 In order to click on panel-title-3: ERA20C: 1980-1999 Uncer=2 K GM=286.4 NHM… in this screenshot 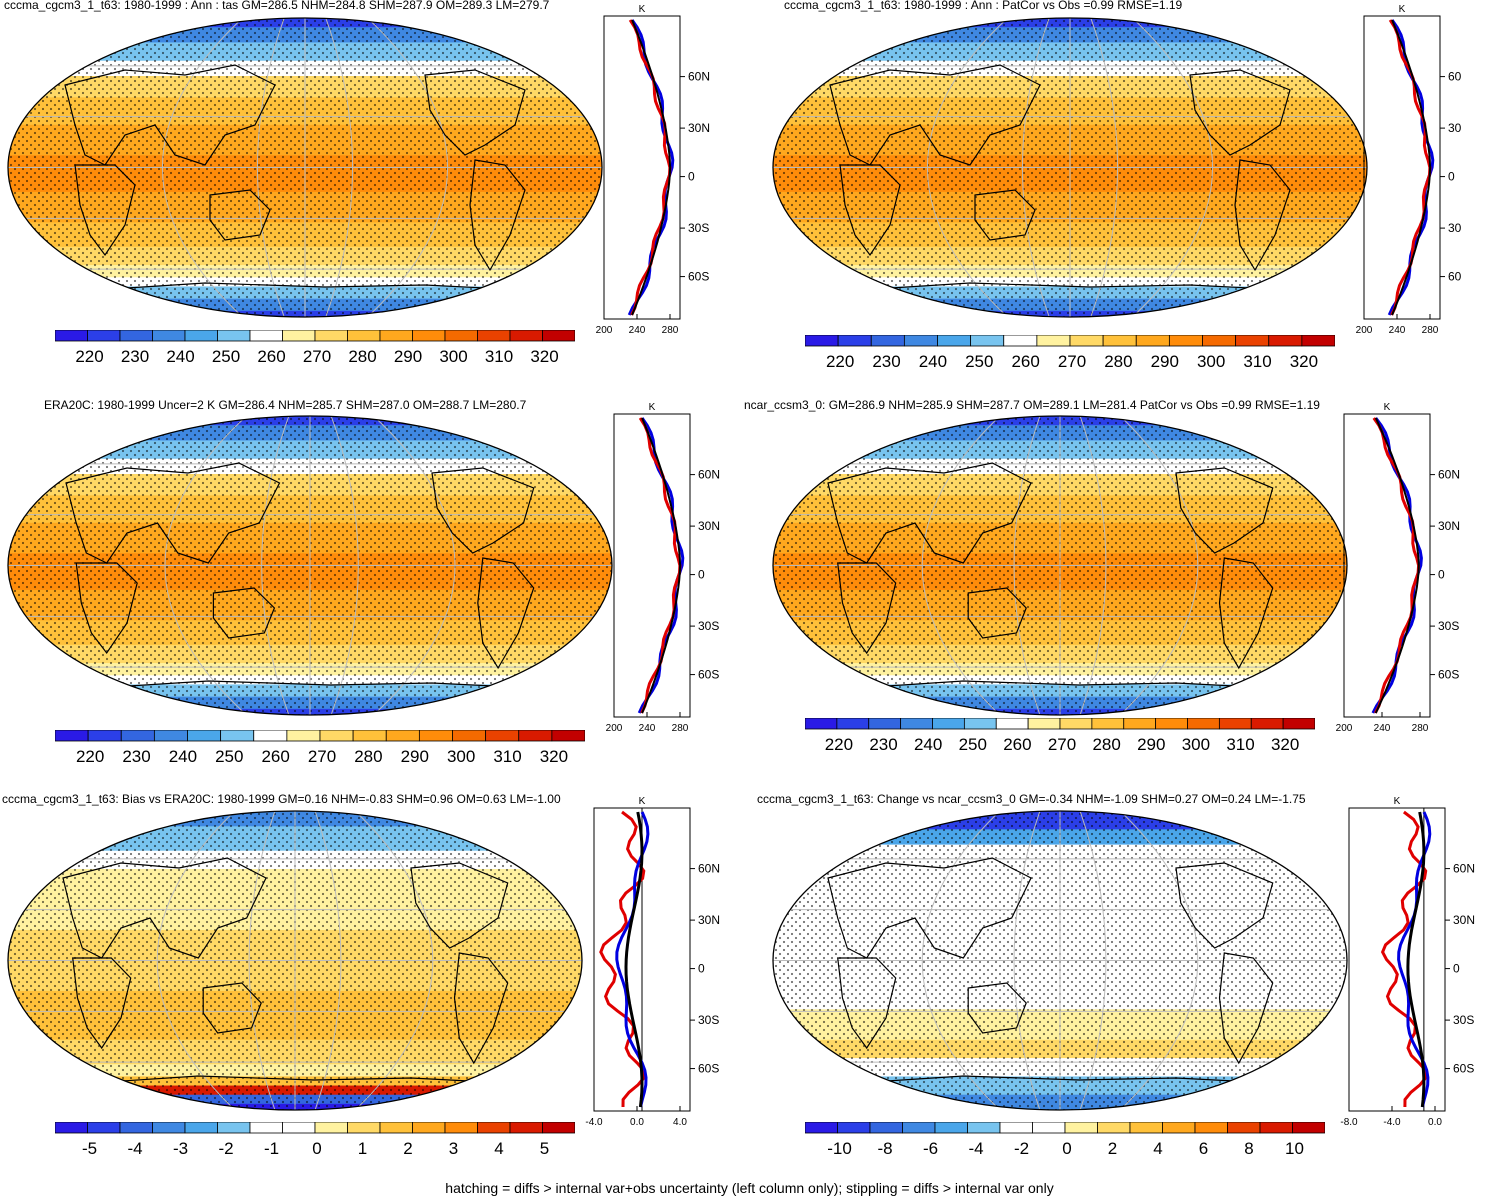, I will do `click(285, 405)`.